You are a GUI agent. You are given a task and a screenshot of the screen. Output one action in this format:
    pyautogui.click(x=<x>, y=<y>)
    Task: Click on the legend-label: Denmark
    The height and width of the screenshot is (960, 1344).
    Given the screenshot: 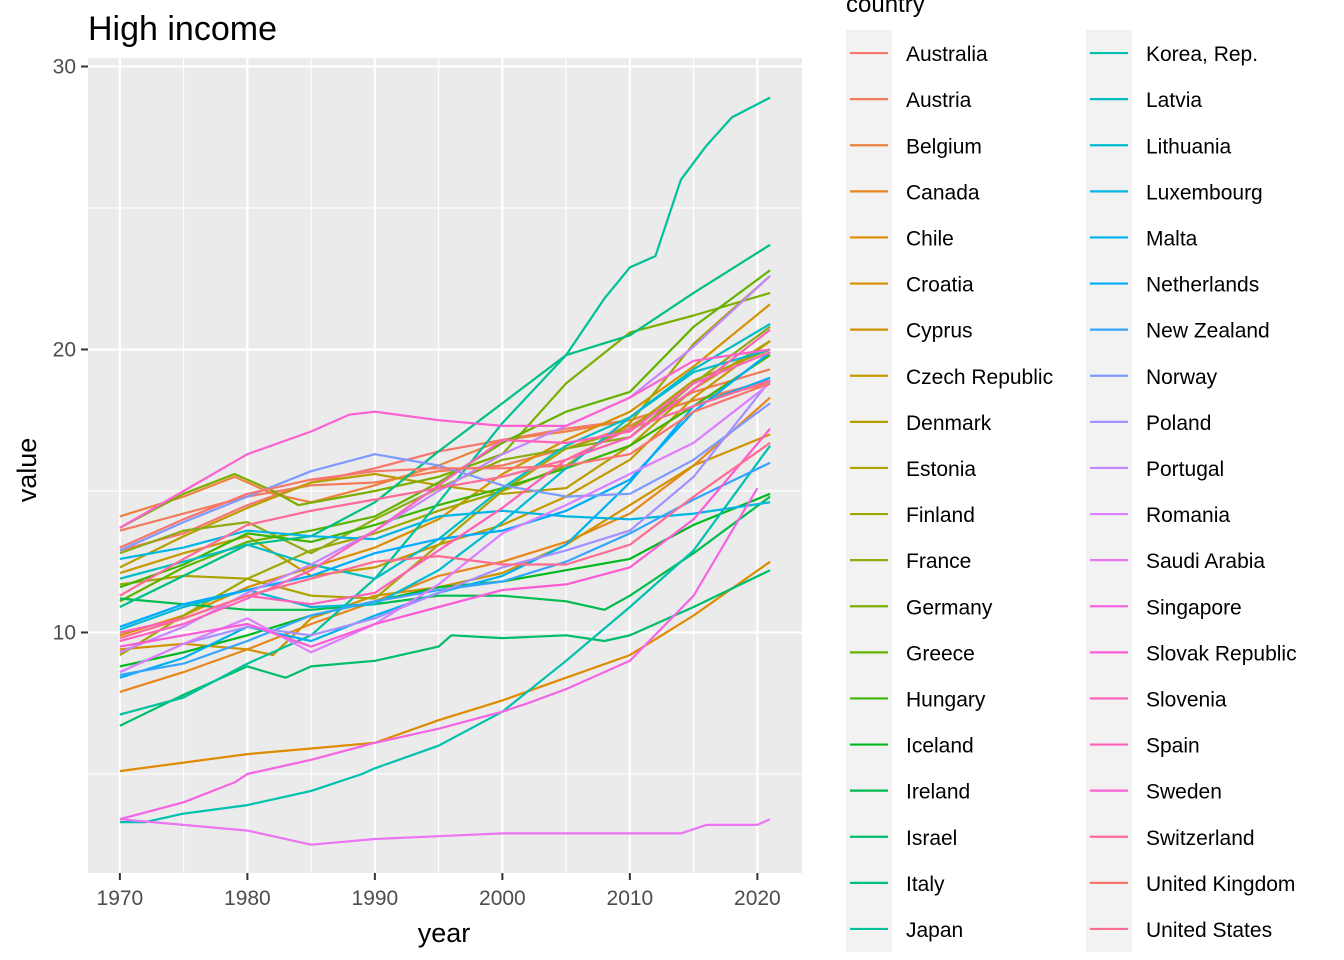 What is the action you would take?
    pyautogui.click(x=949, y=423)
    